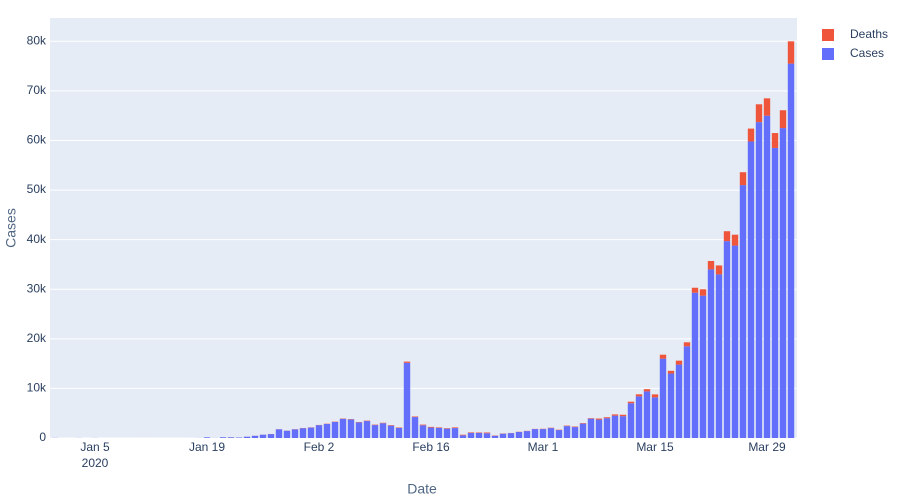  What do you see at coordinates (37, 90) in the screenshot?
I see `y-tick-label: 70k` at bounding box center [37, 90].